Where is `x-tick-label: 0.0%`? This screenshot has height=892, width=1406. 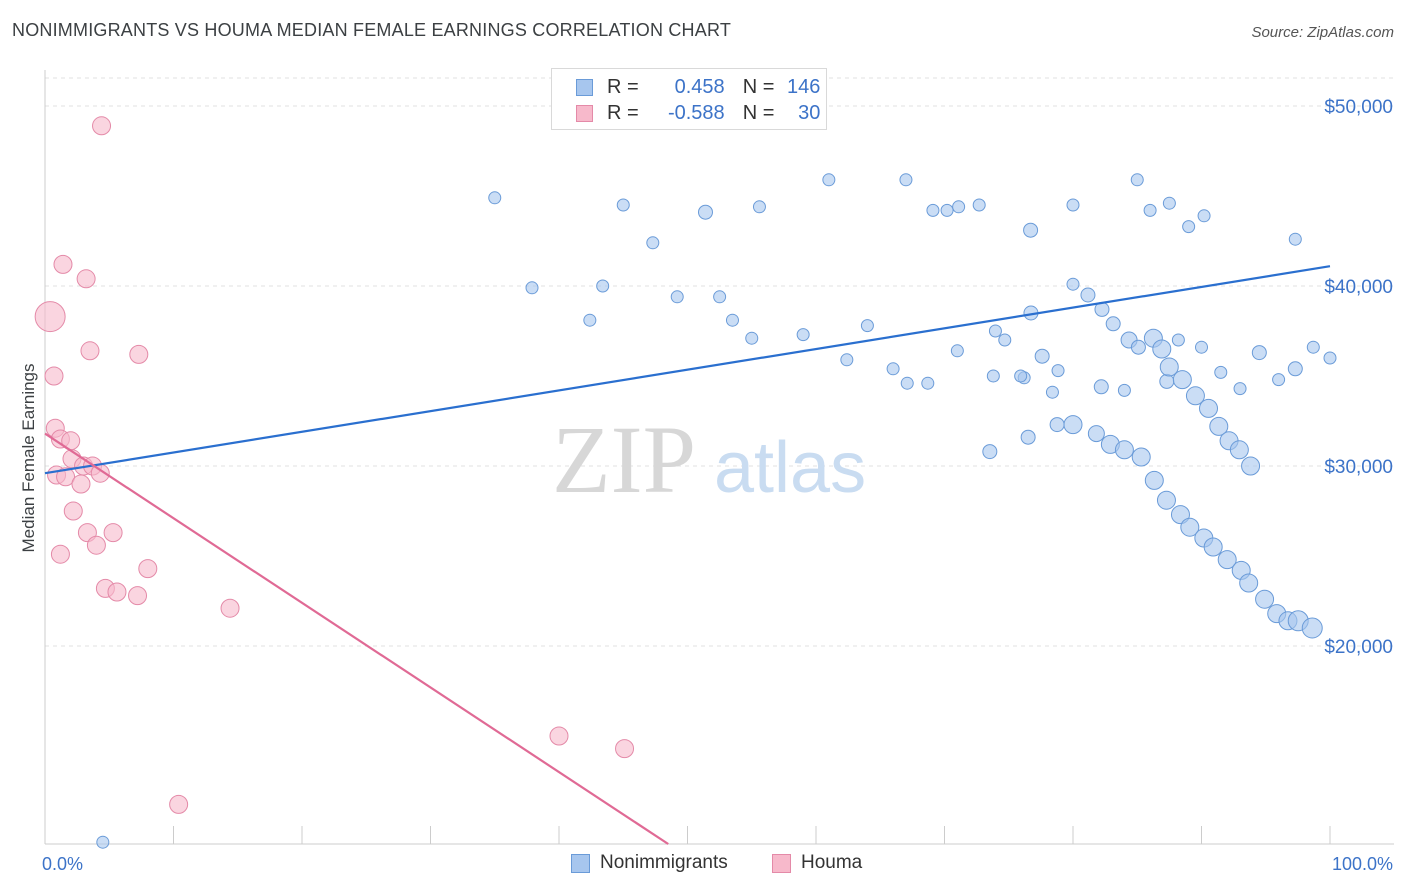
x-tick-label: 0.0% is located at coordinates (62, 864).